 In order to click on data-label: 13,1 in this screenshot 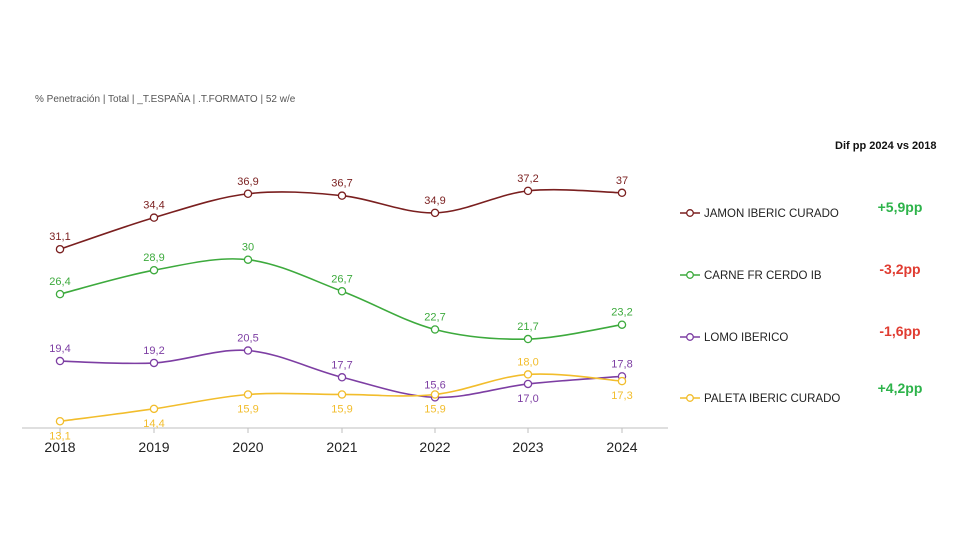, I will do `click(59, 436)`.